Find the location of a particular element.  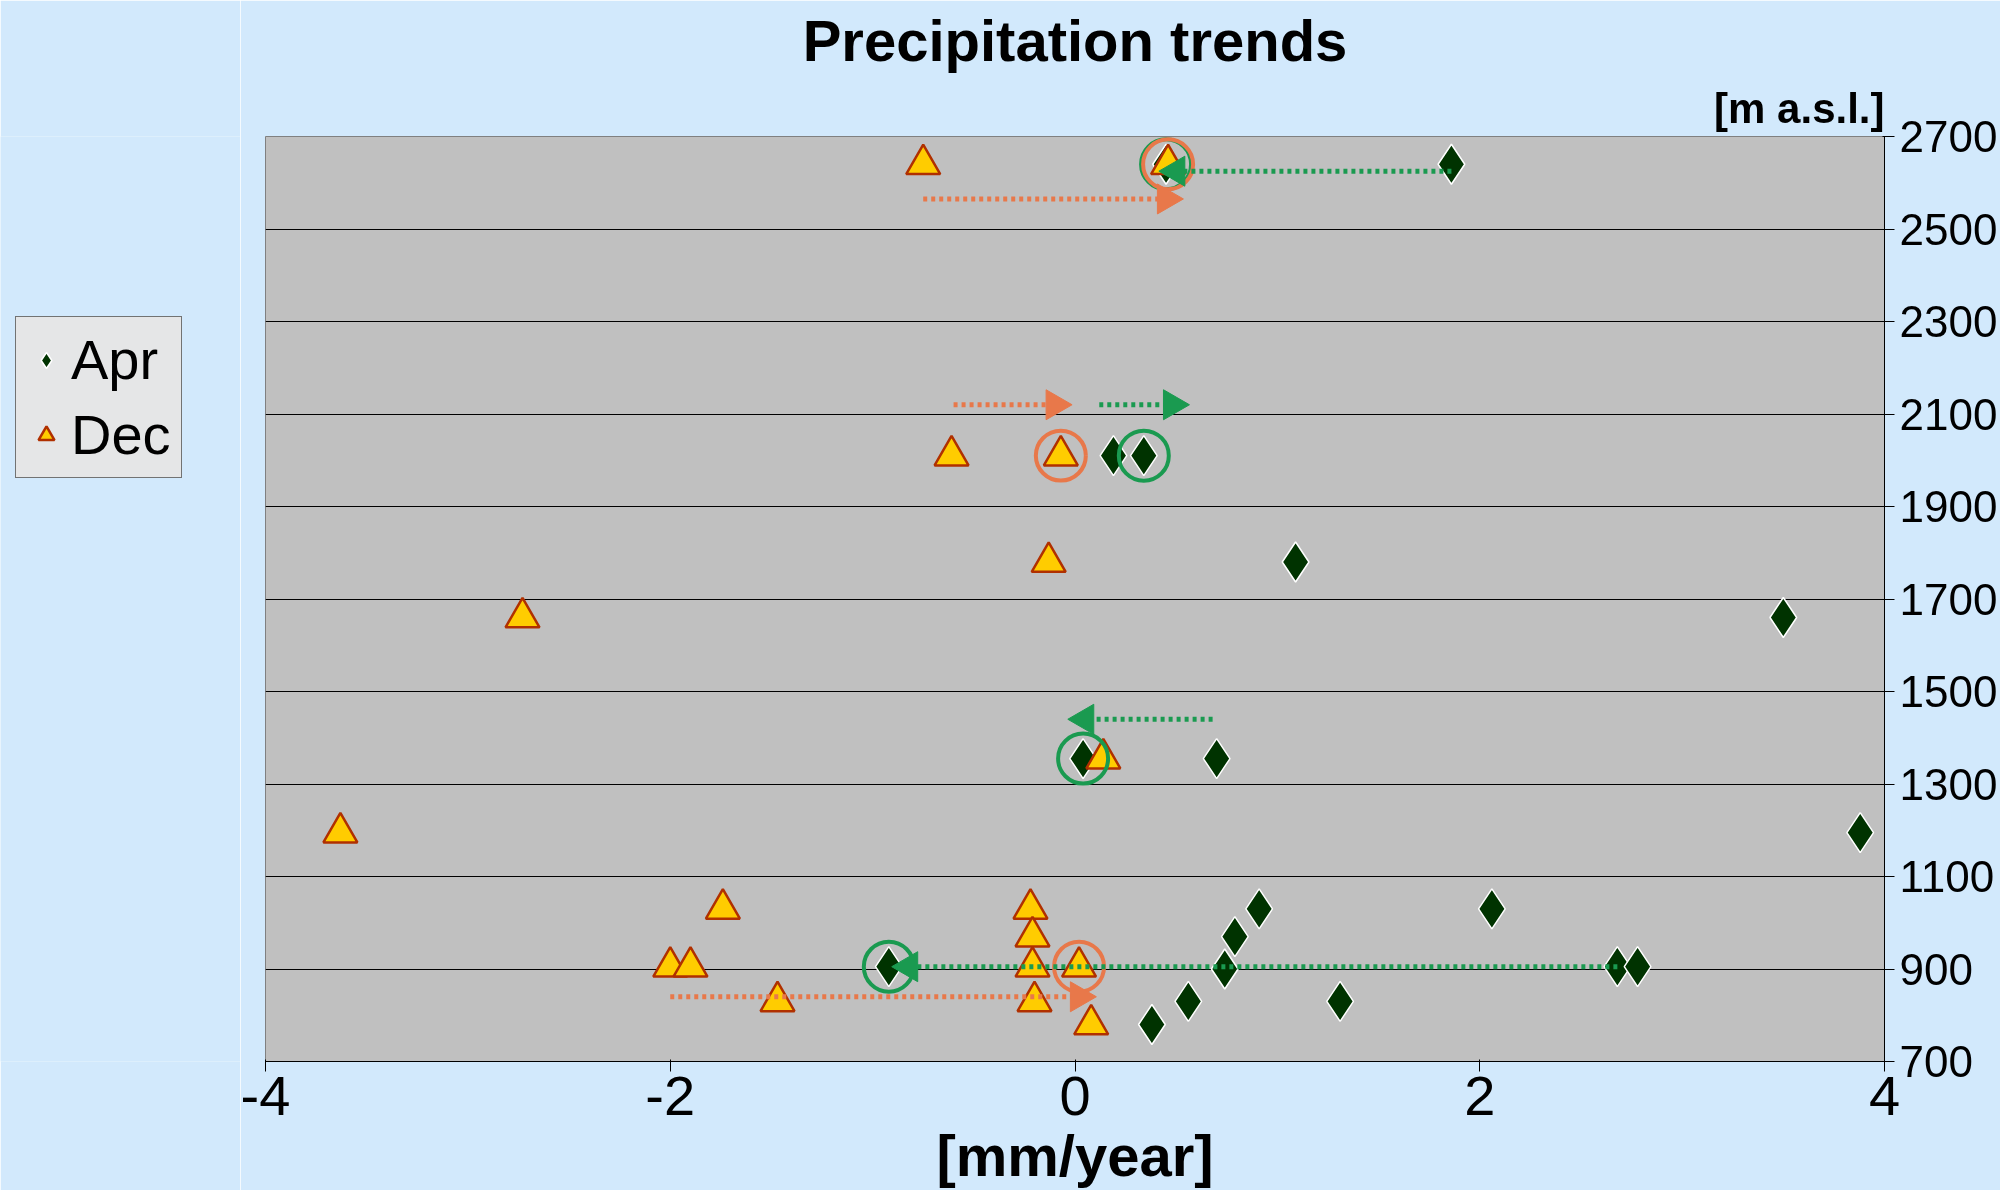

x-tick-label: 4 is located at coordinates (1884, 1095).